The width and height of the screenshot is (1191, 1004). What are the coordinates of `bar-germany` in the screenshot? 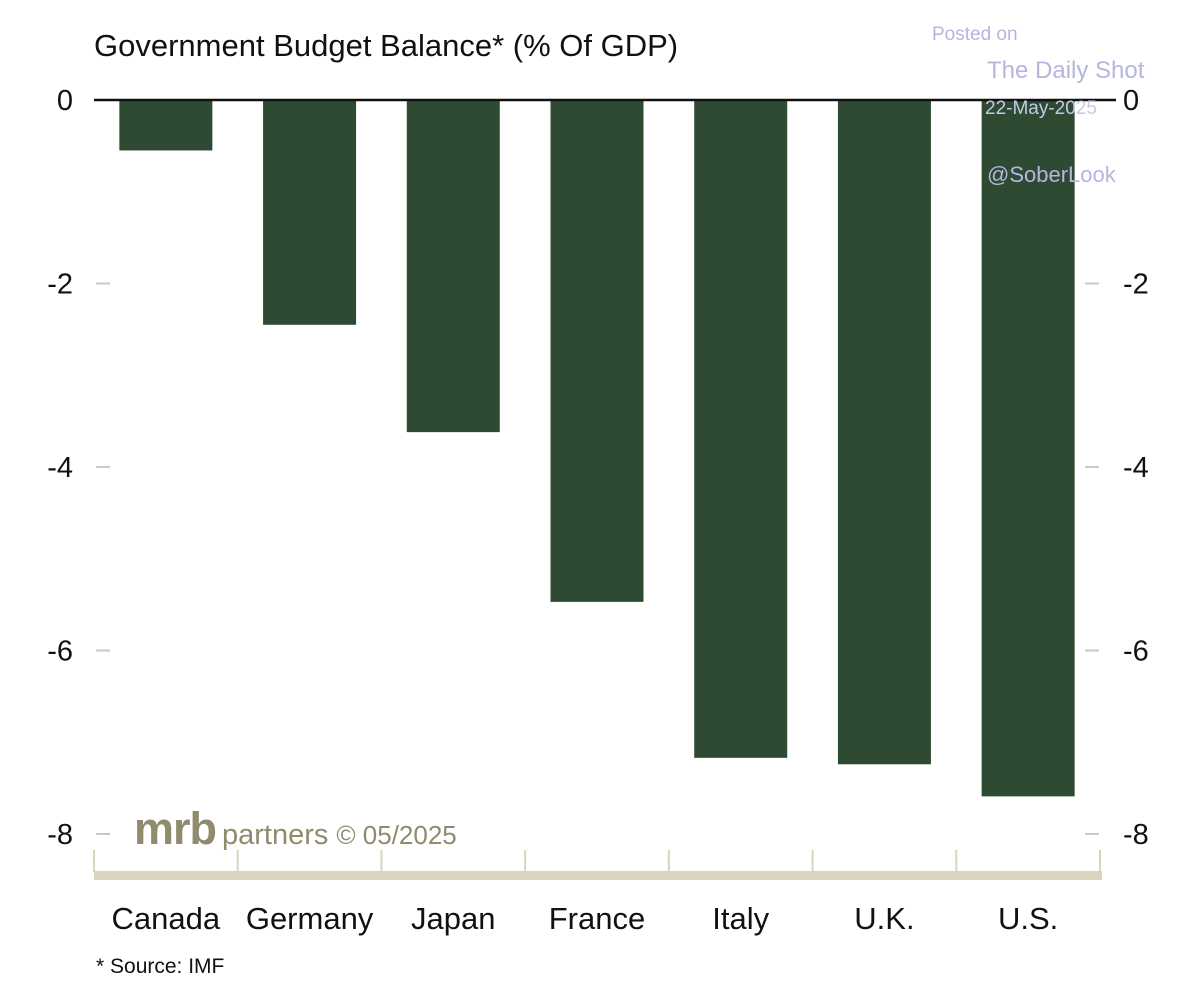 It's located at (310, 212).